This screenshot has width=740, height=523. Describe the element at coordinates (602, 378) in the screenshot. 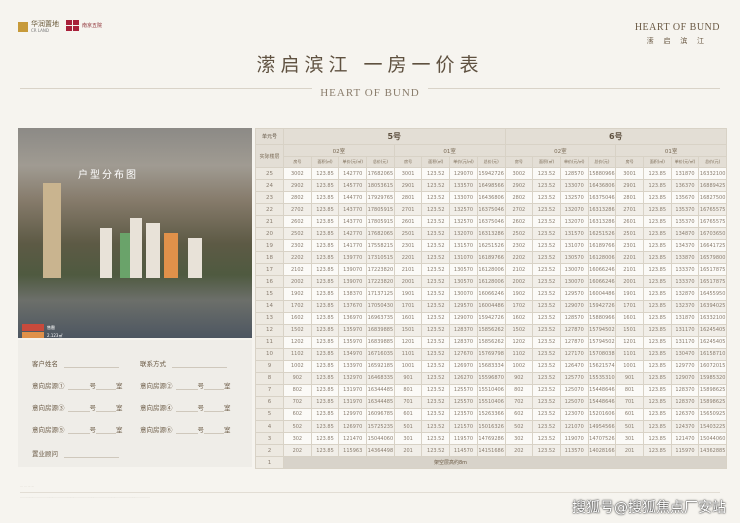

I see `table-cell: 15535310` at that location.